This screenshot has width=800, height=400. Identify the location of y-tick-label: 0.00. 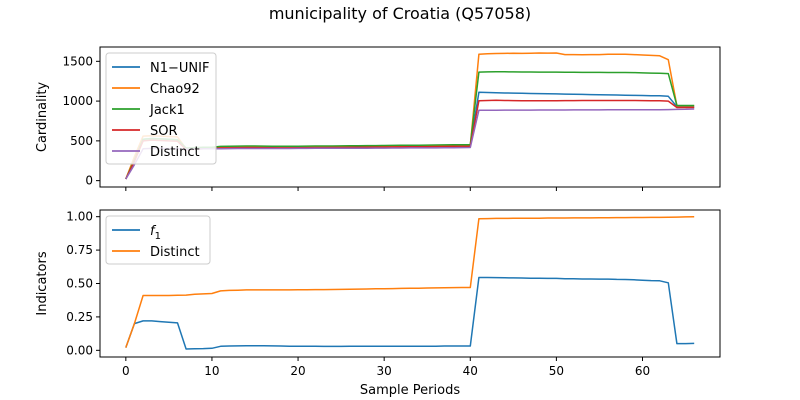
(79, 350).